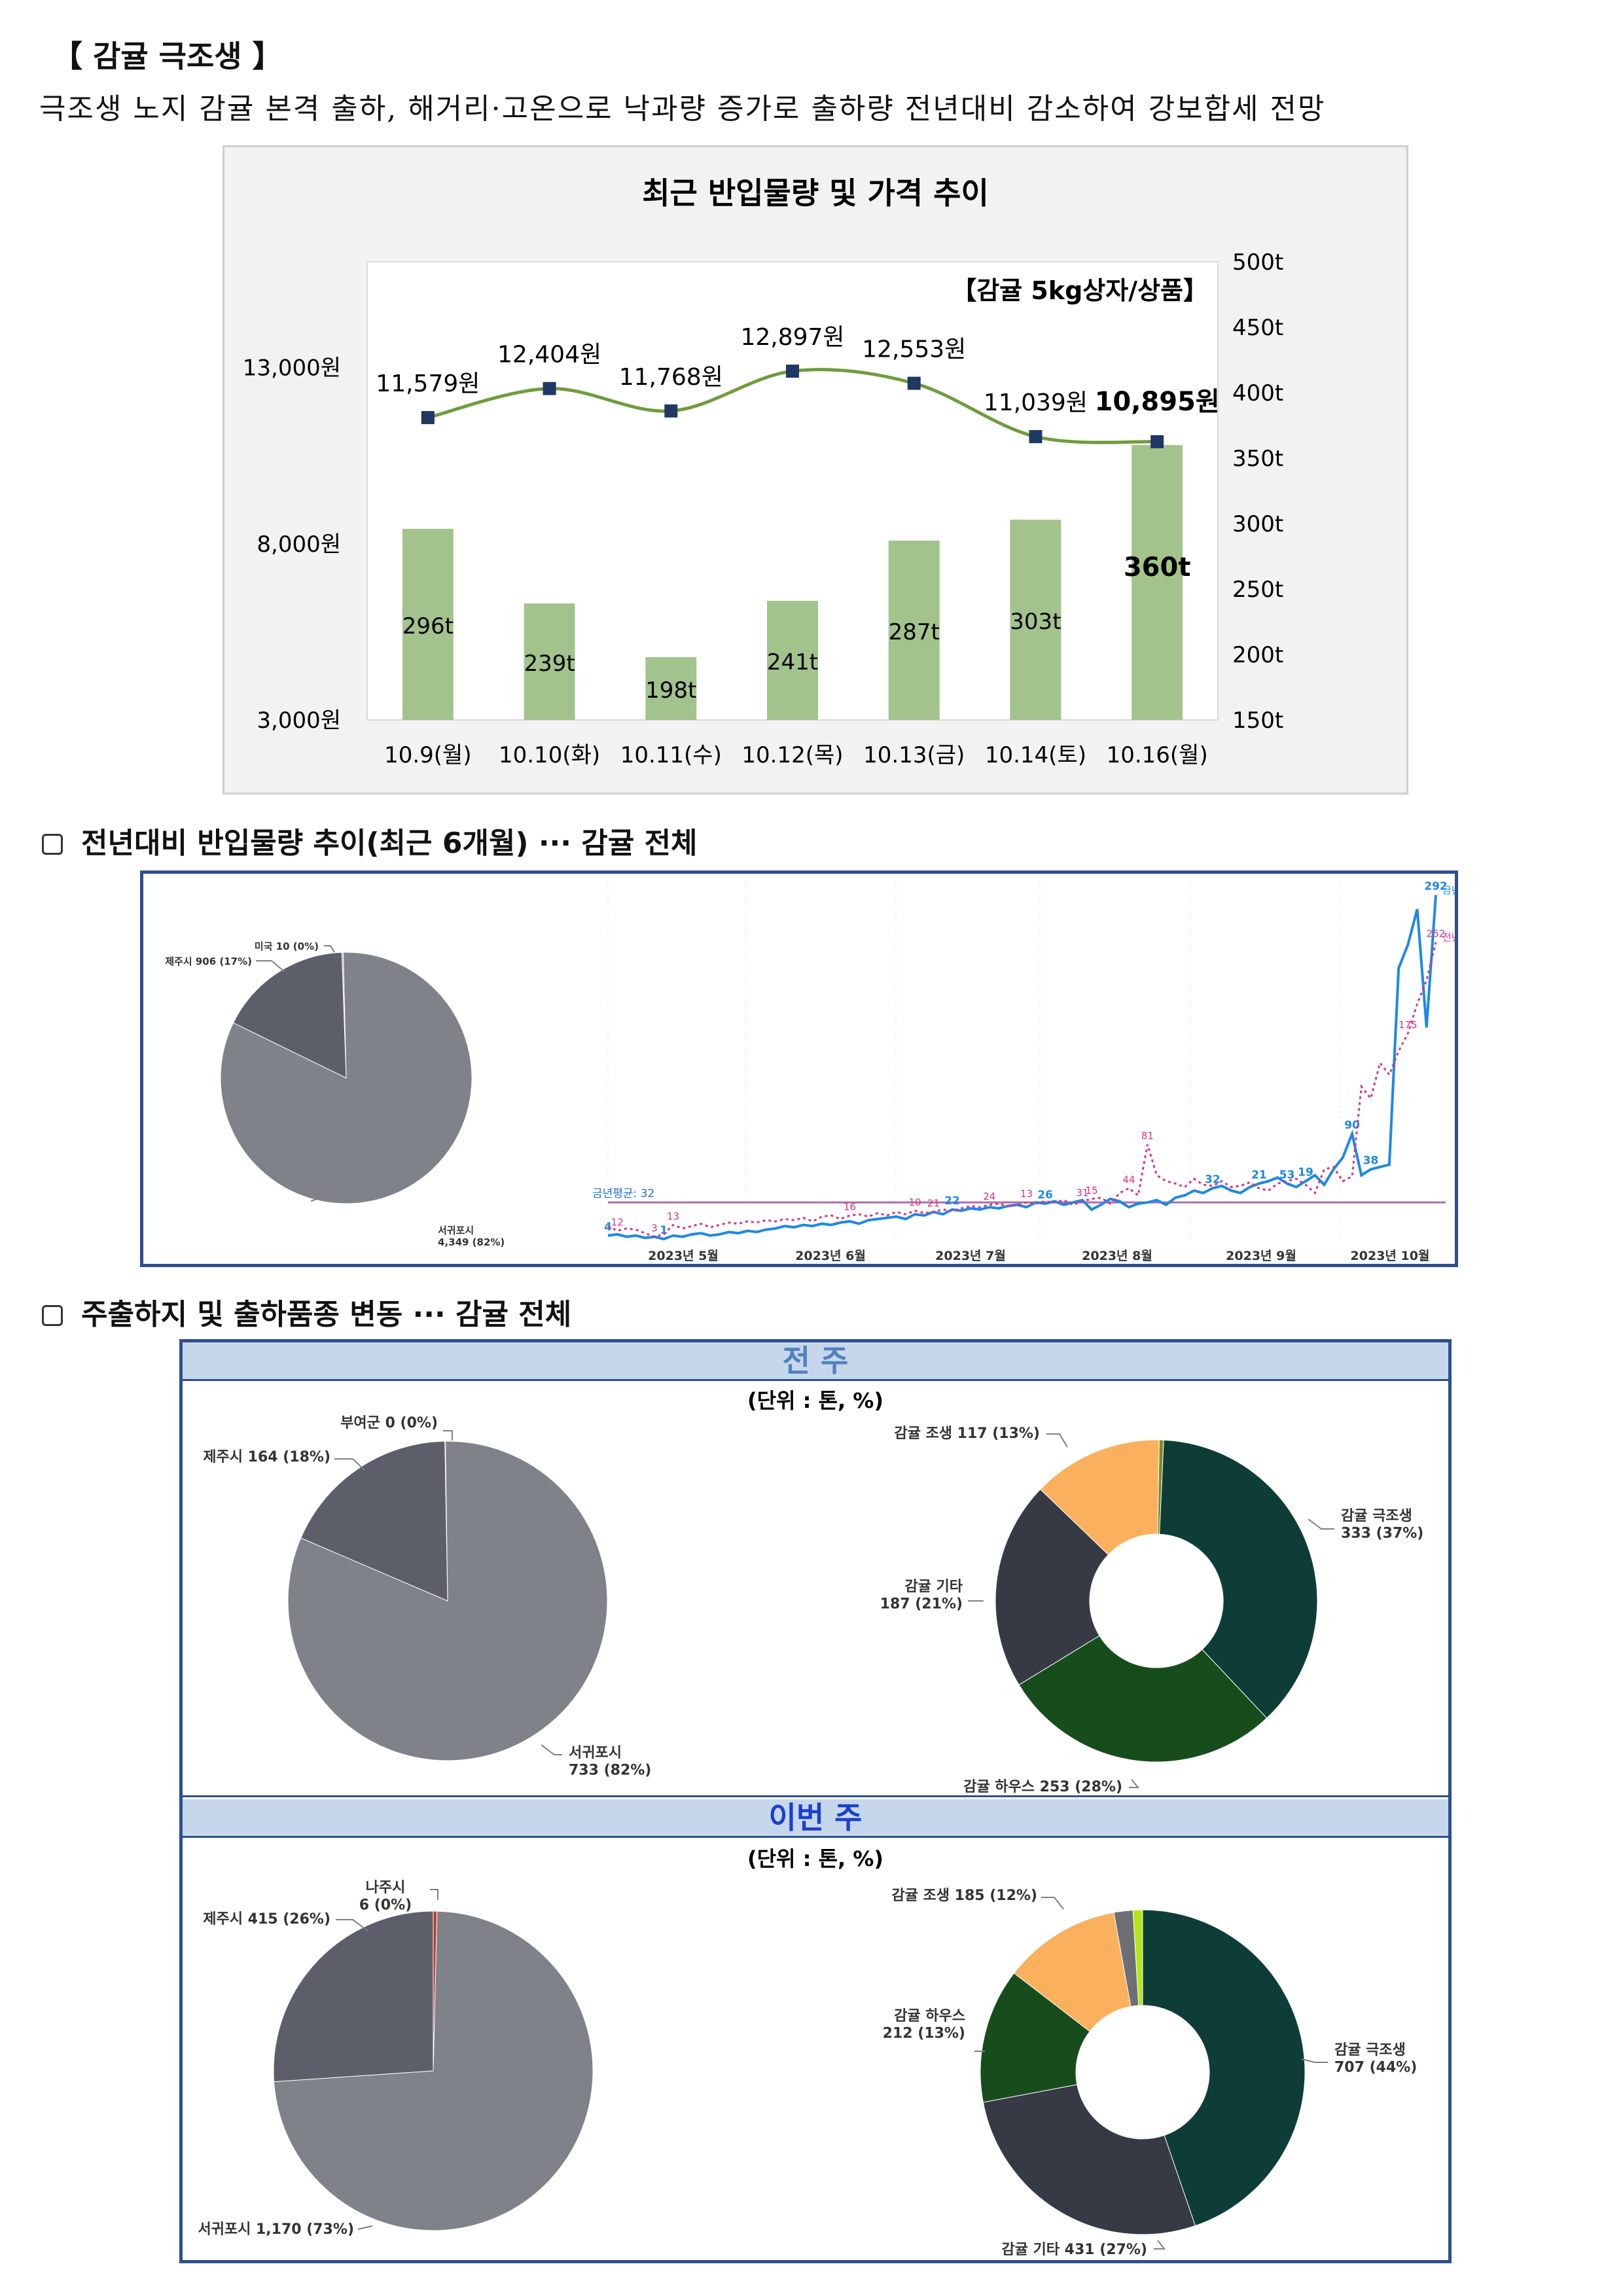 Image resolution: width=1623 pixels, height=2296 pixels. I want to click on point-label: 13, so click(1026, 1194).